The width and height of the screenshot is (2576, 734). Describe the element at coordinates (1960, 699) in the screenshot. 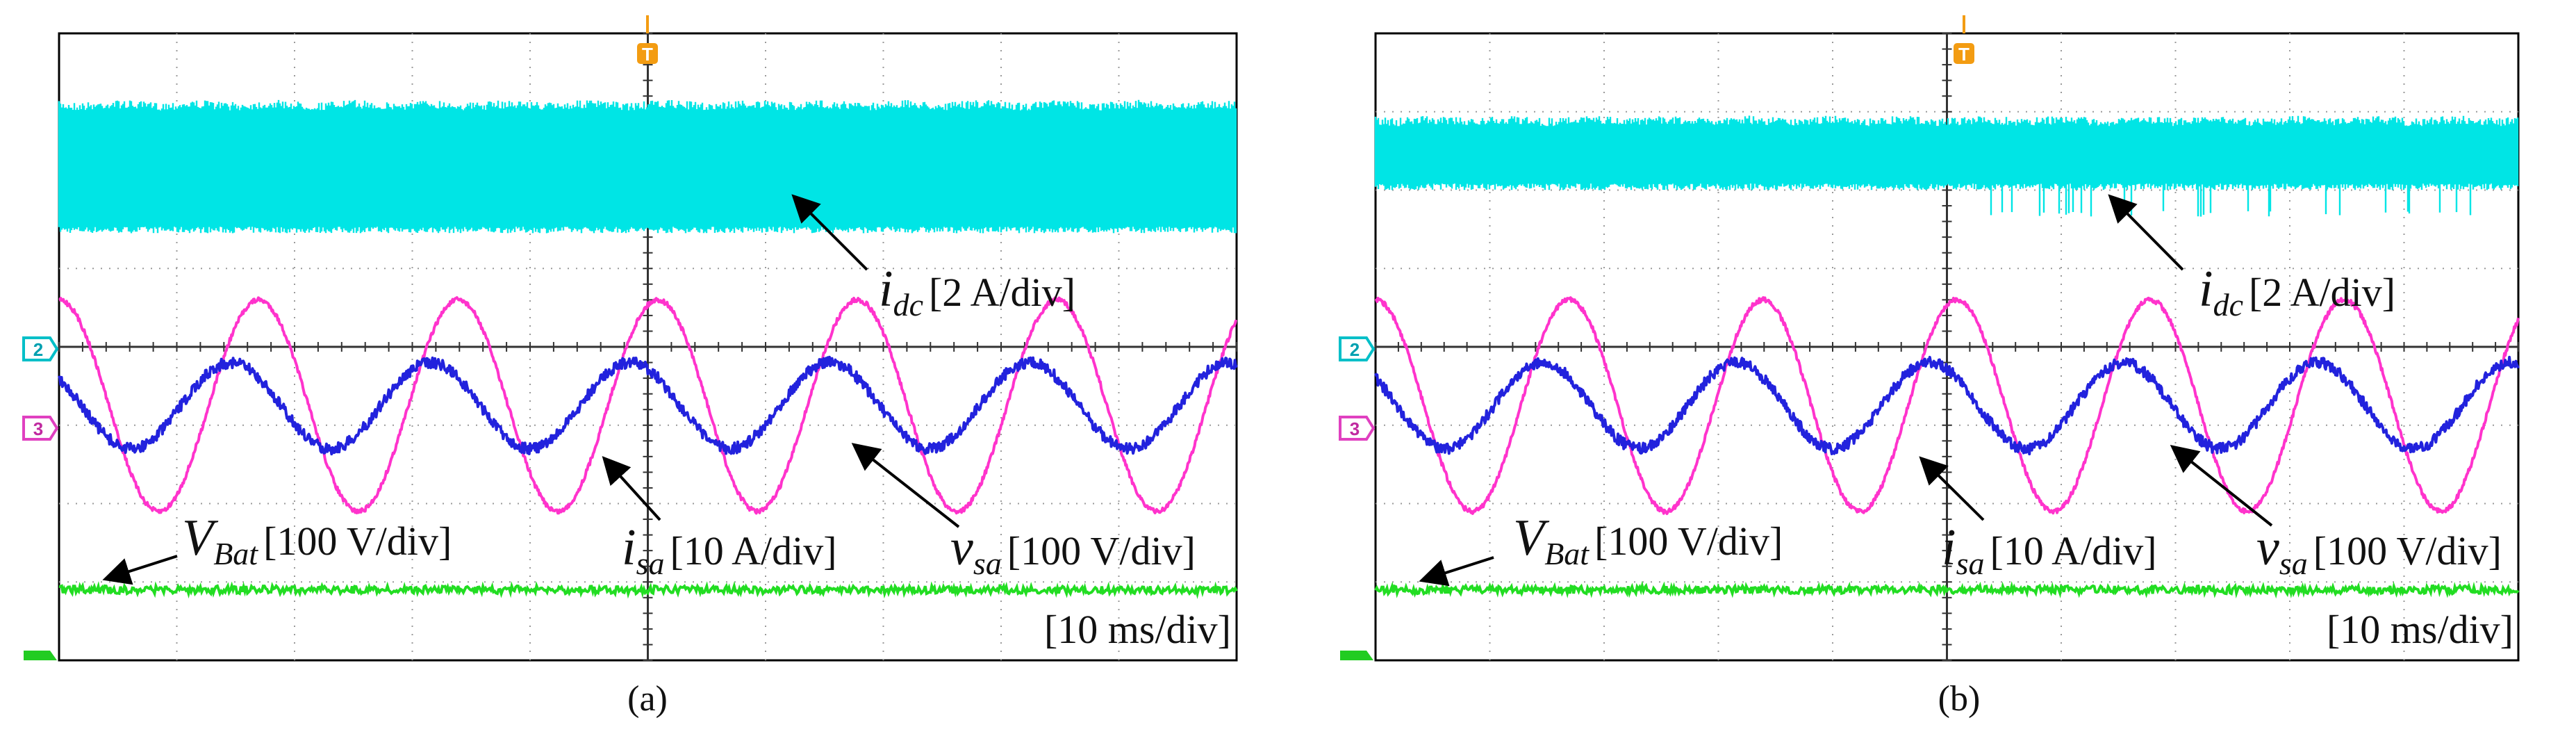

I see `caption-b: (b)` at that location.